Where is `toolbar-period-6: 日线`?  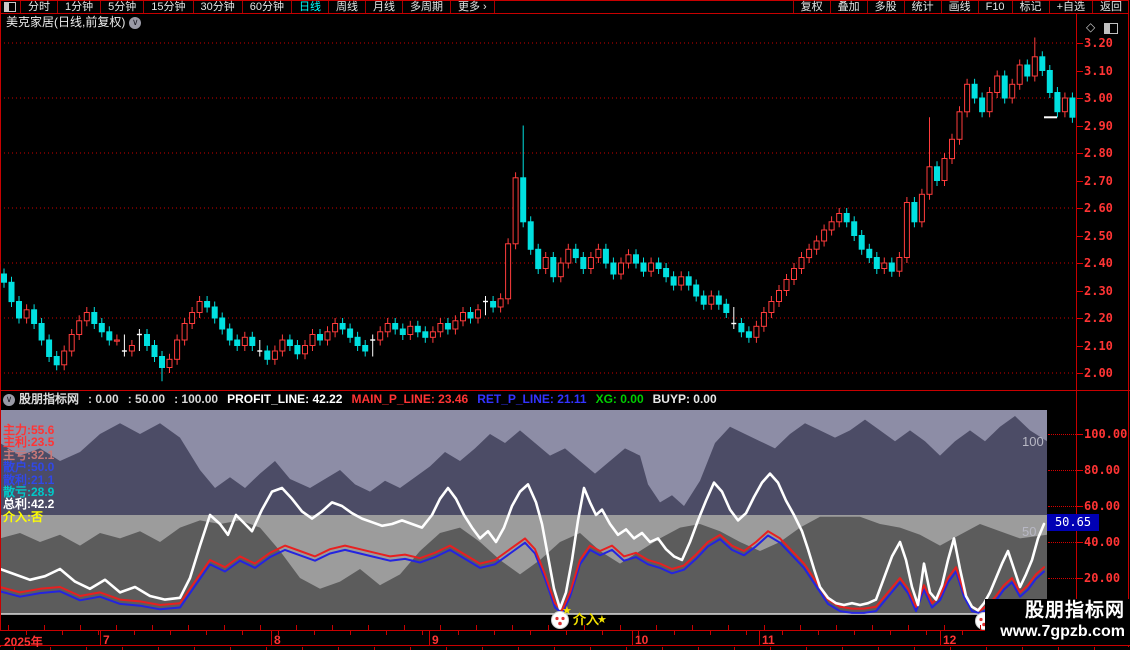
toolbar-period-6: 日线 is located at coordinates (310, 7).